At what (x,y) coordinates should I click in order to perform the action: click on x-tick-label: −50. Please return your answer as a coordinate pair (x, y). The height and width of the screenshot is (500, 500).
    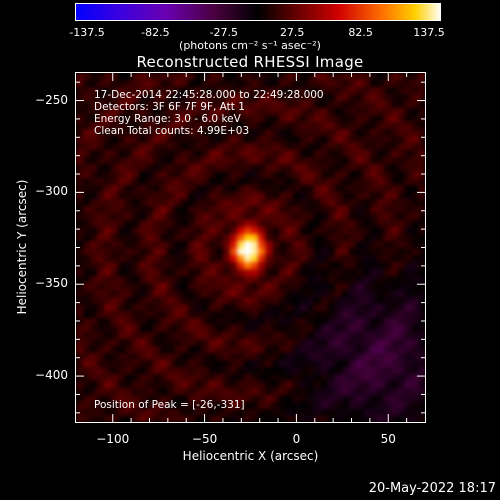
    Looking at the image, I should click on (204, 439).